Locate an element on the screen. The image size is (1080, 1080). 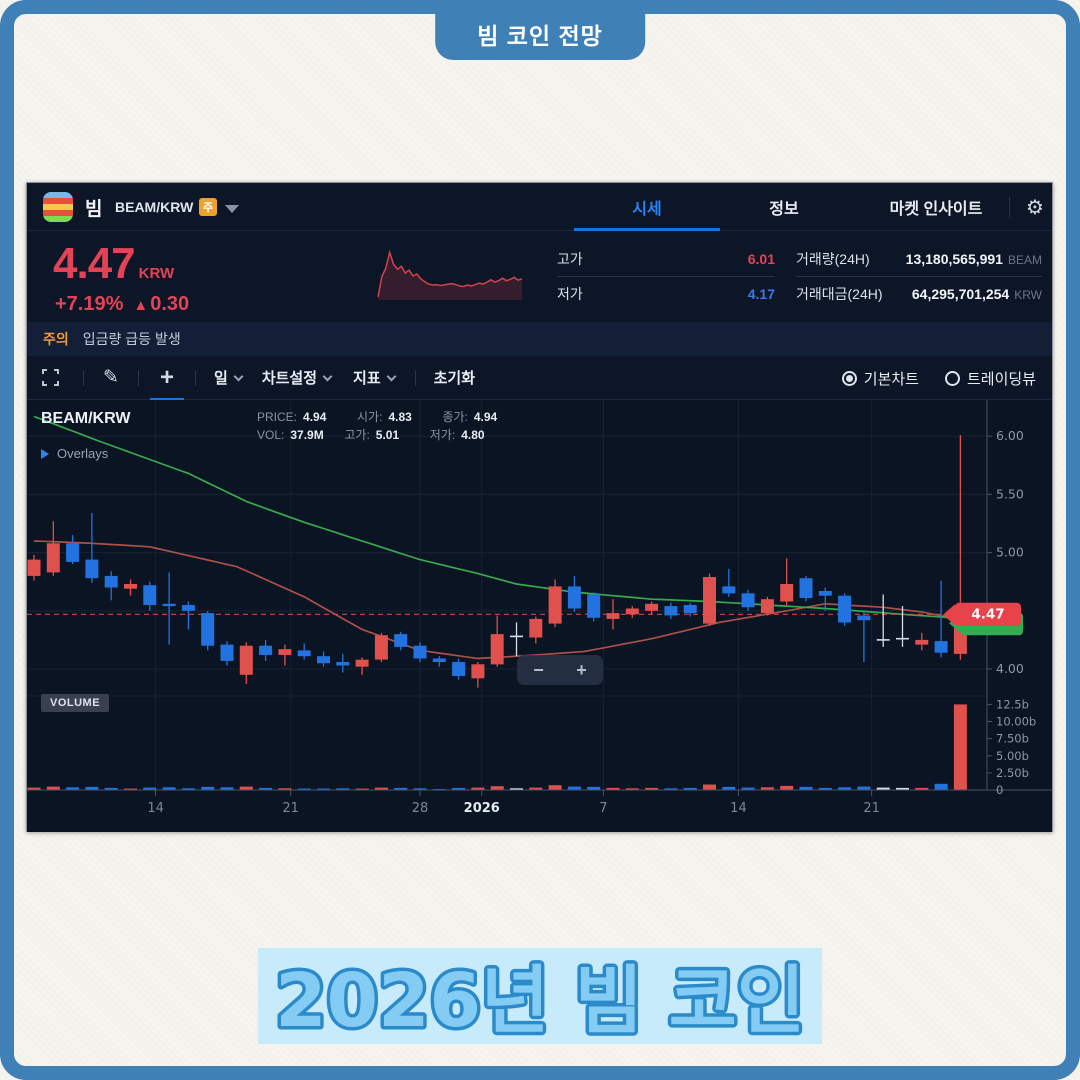
notice-bar: 주의 입금량 급등 발생 is located at coordinates (539, 339).